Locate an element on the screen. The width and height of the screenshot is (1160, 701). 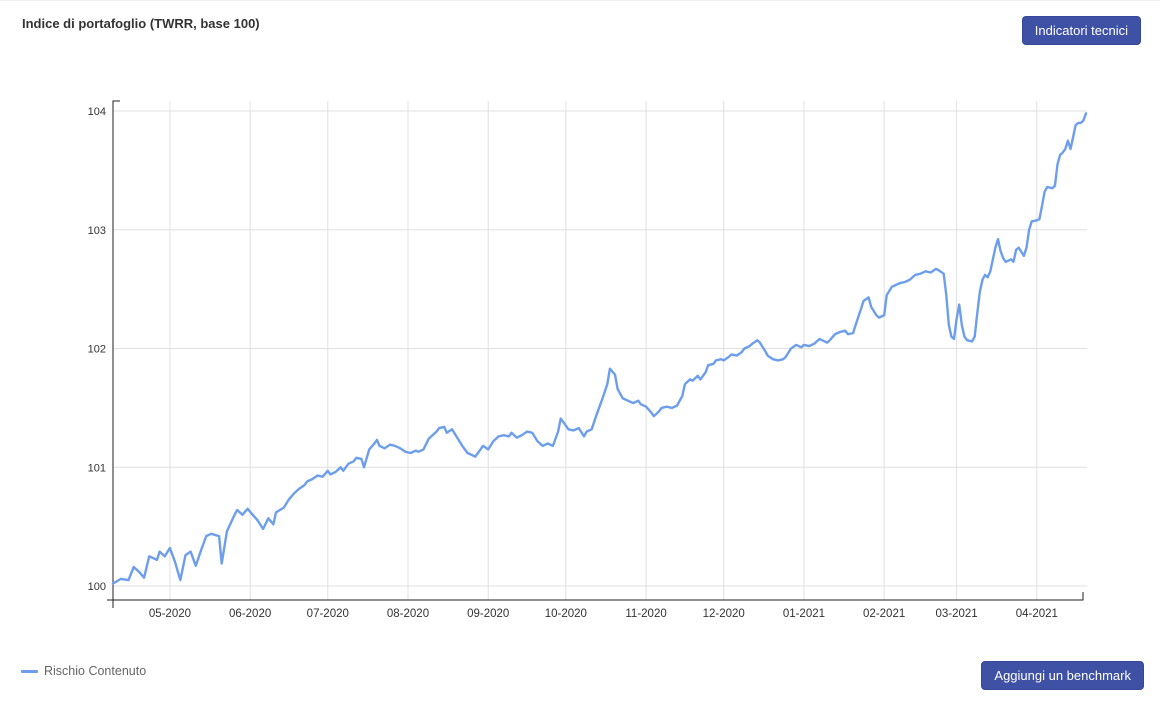
y-axis-tick-label: 104 is located at coordinates (97, 112).